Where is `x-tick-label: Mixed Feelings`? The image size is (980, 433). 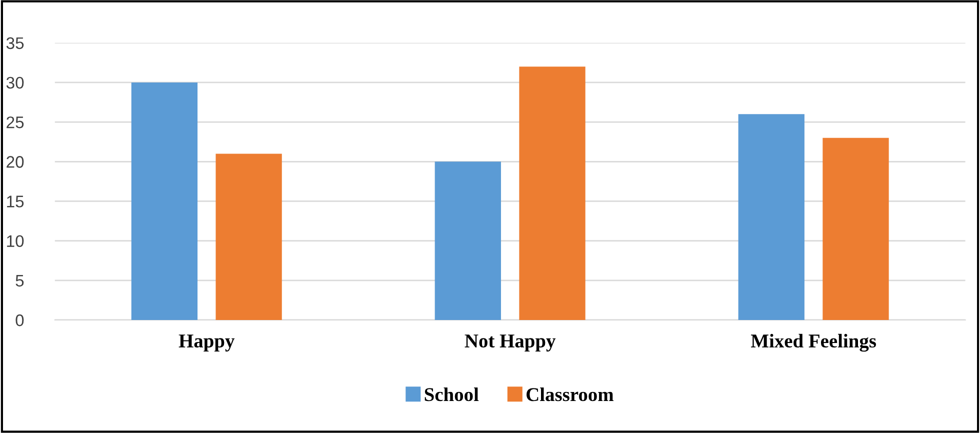
x-tick-label: Mixed Feelings is located at coordinates (813, 343).